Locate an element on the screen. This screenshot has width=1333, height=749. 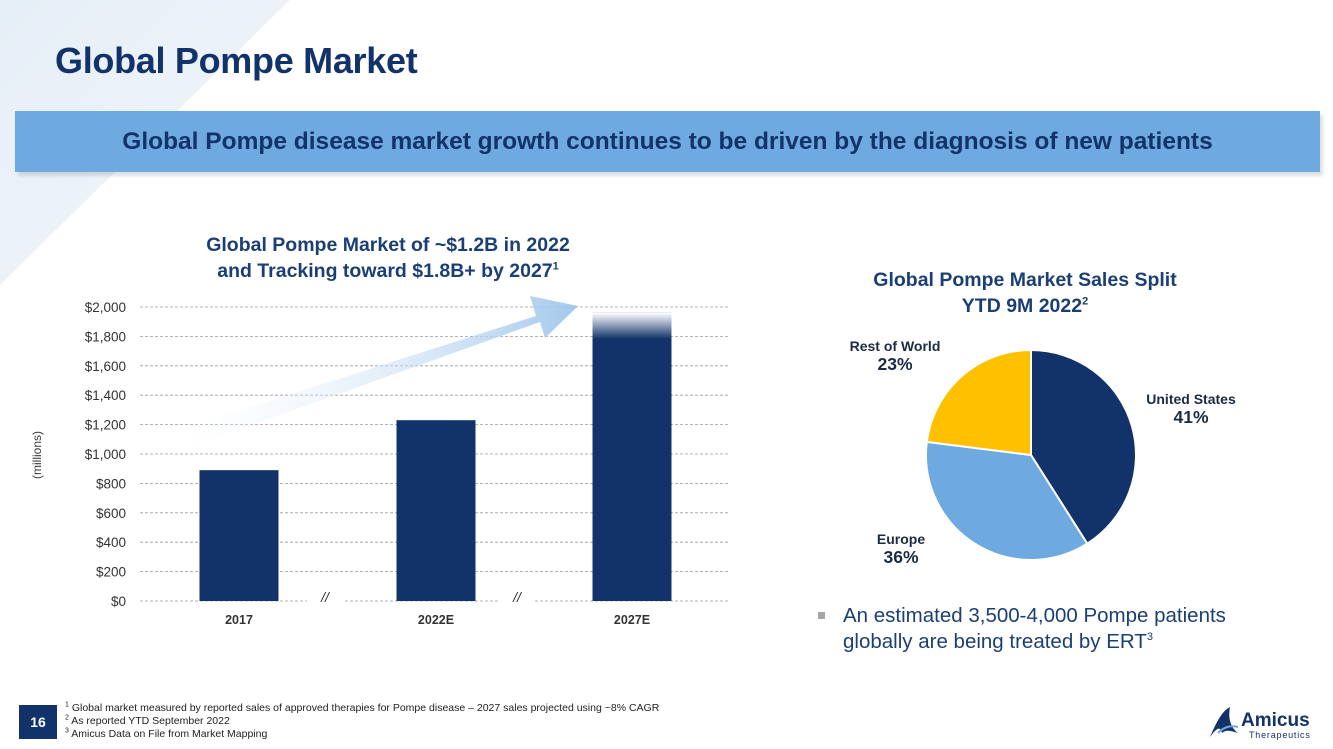
y-tick-label: $0 is located at coordinates (118, 601).